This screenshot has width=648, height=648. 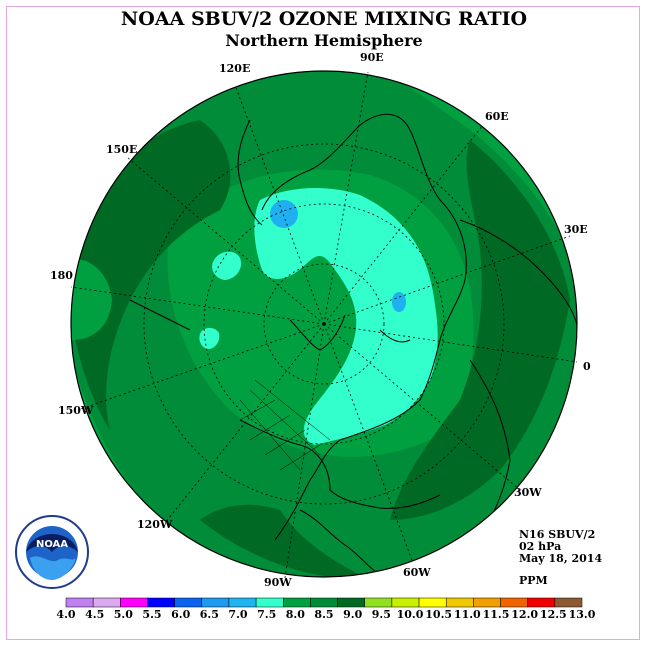 I want to click on colorbar-tick-label: 4.0, so click(x=65, y=614).